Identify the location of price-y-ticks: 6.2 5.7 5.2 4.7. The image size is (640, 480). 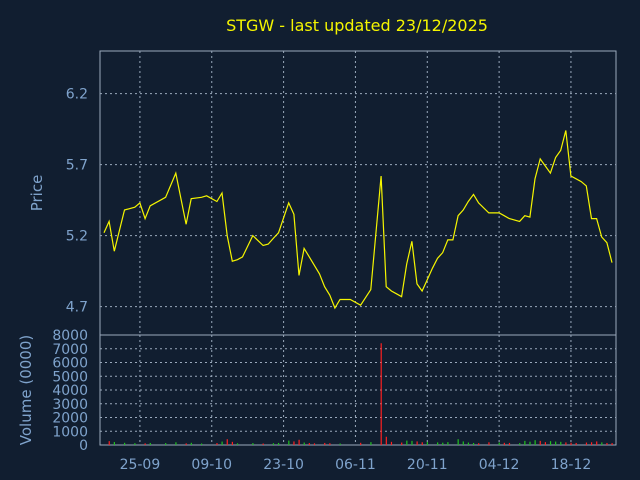
(77, 201).